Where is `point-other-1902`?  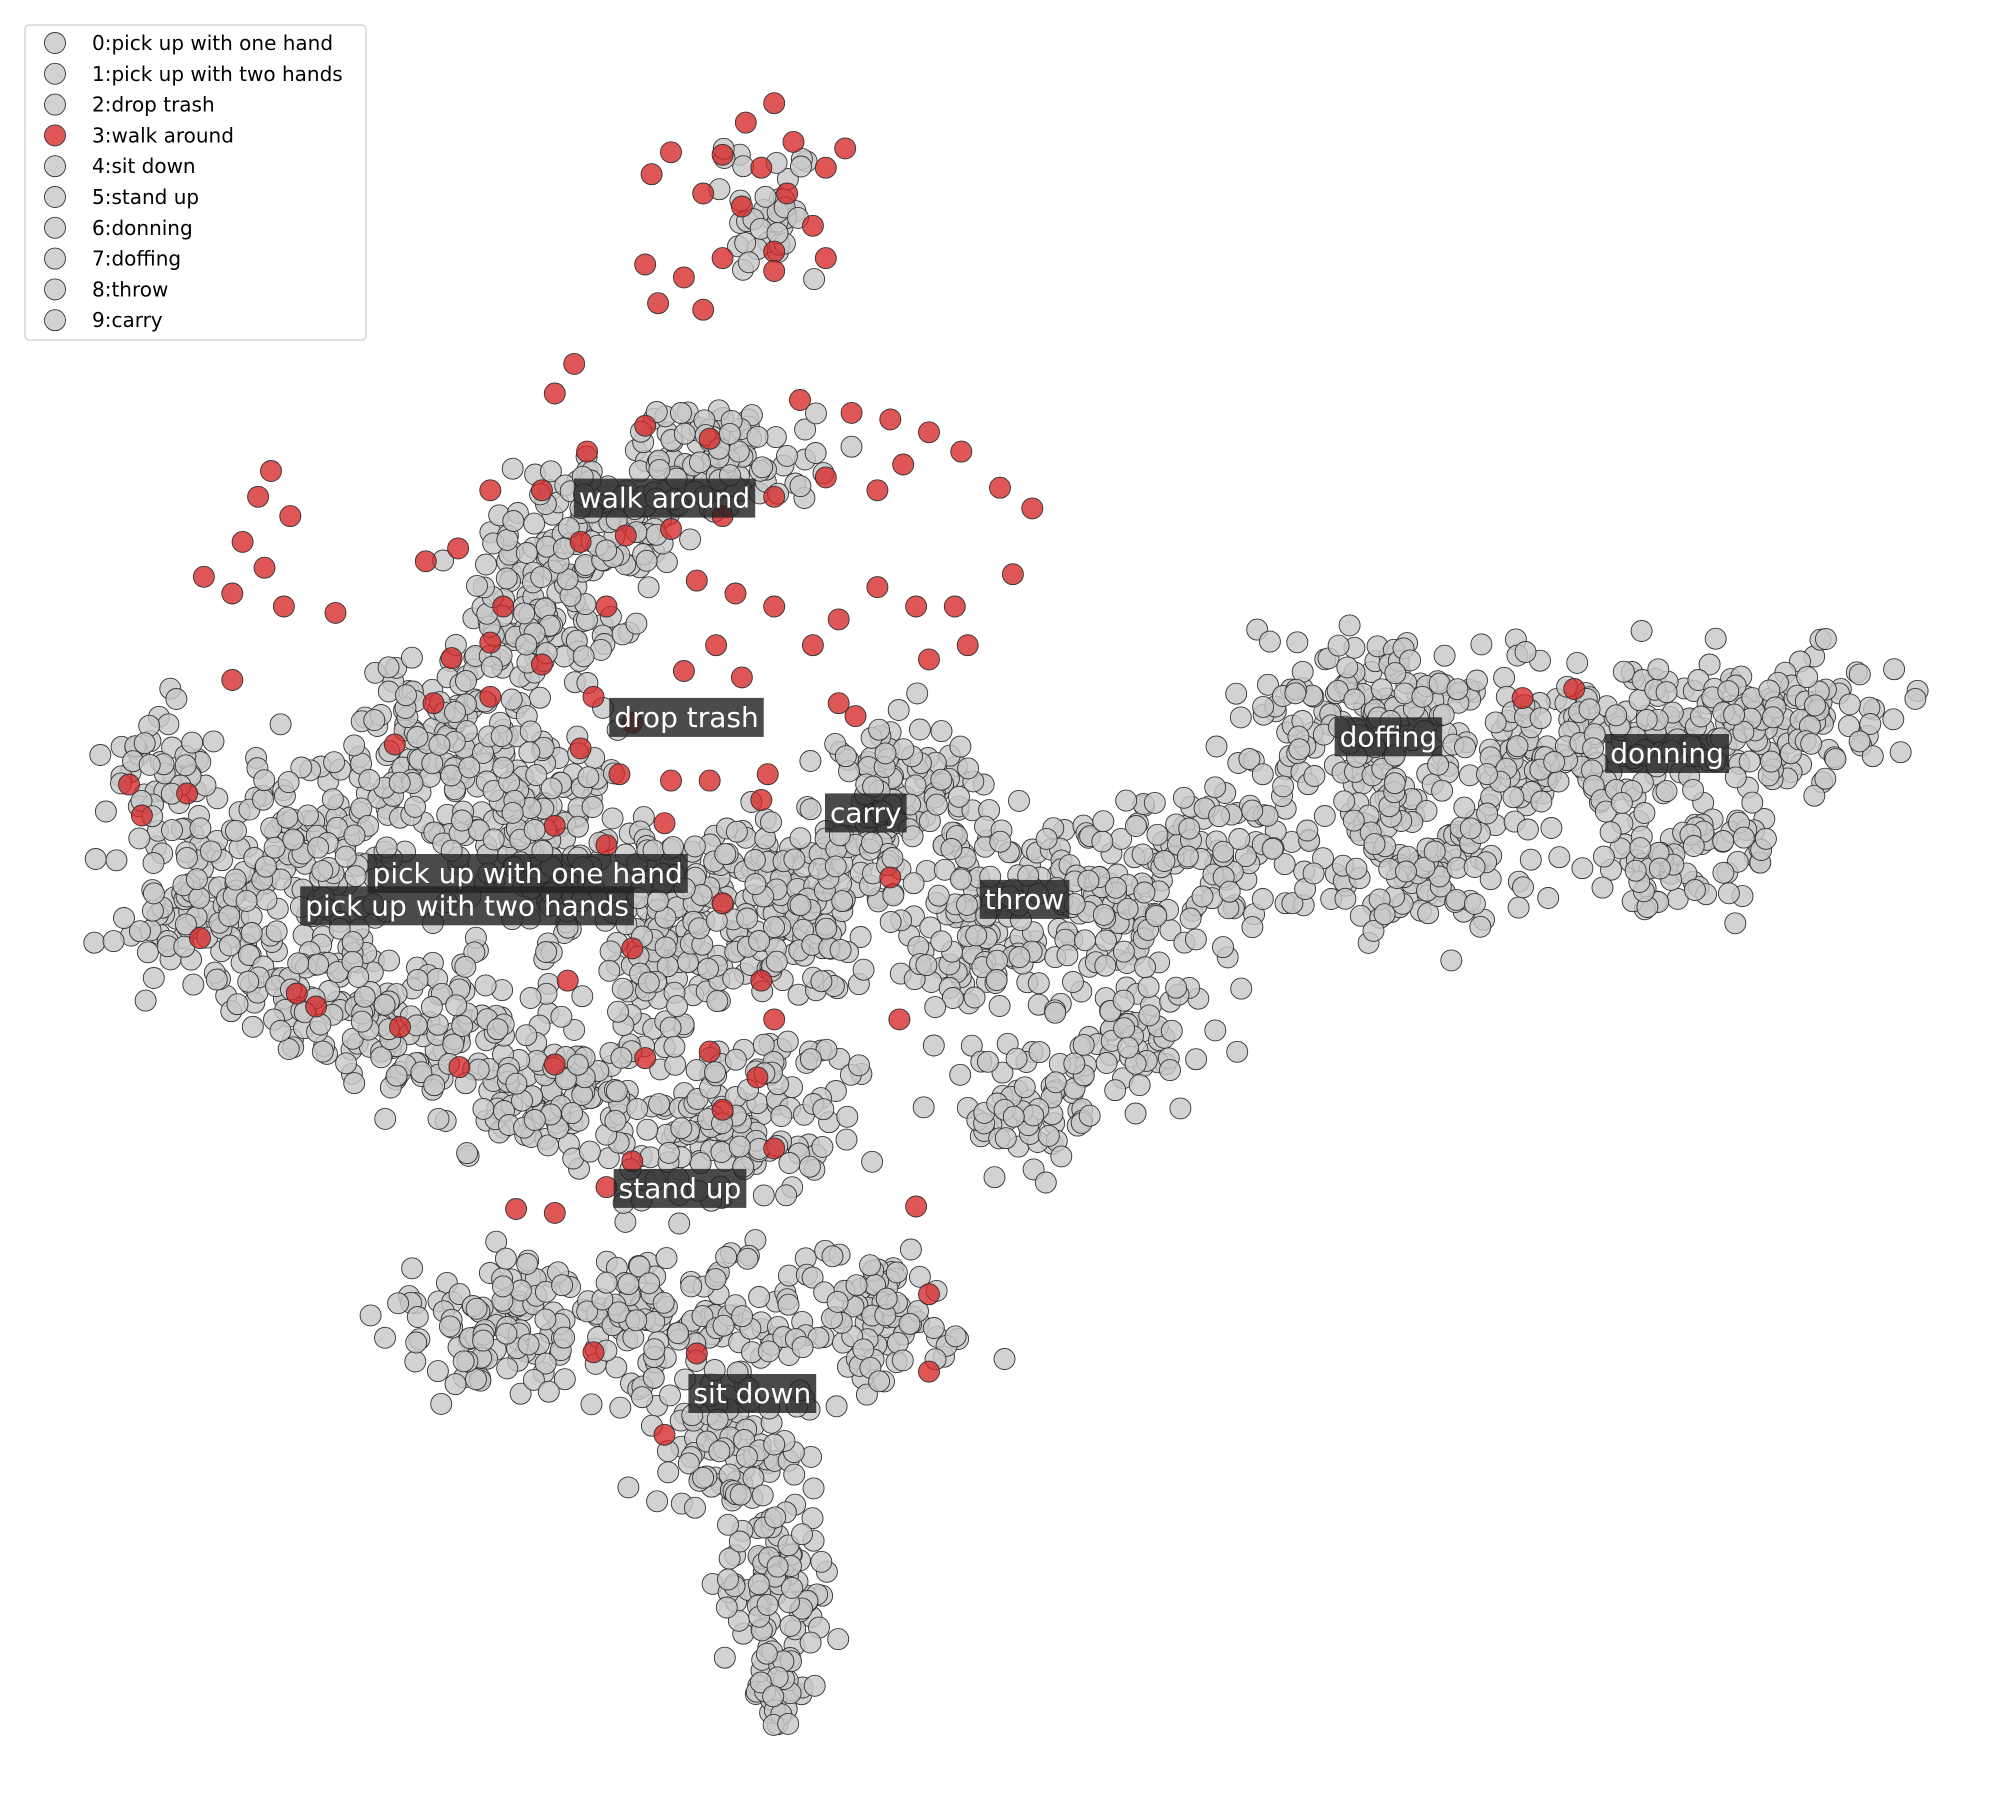
point-other-1902 is located at coordinates (1456, 899).